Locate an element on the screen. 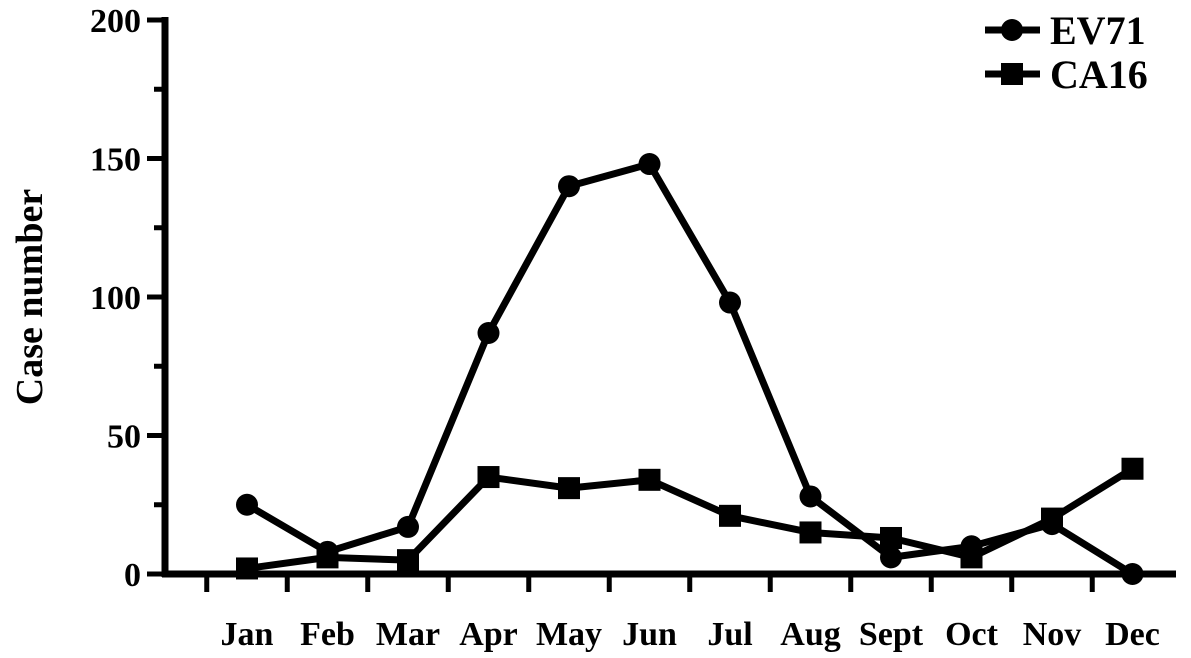 This screenshot has height=658, width=1191. x-tick-label: Apr is located at coordinates (488, 634).